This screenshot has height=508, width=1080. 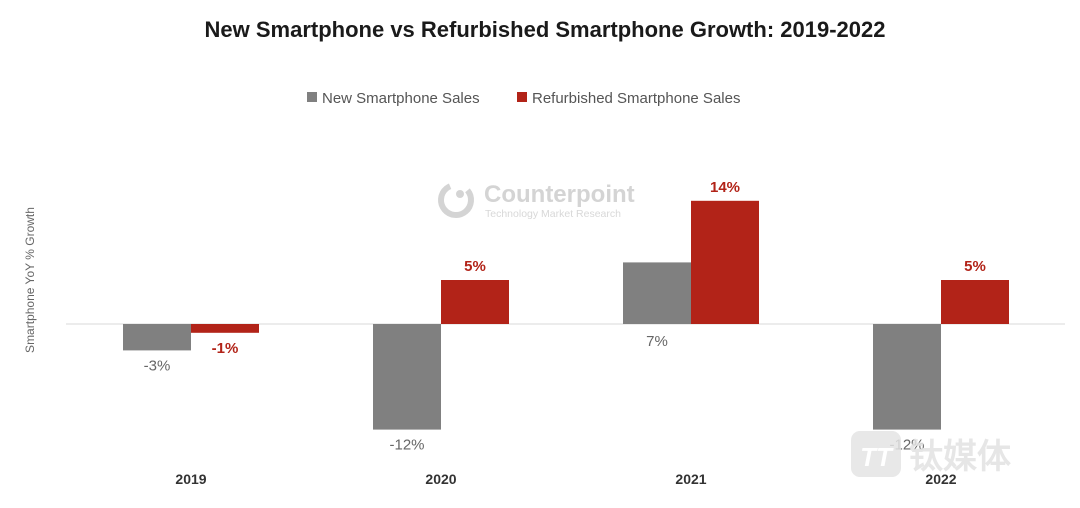 What do you see at coordinates (657, 341) in the screenshot?
I see `data-label-new-2021: 7%` at bounding box center [657, 341].